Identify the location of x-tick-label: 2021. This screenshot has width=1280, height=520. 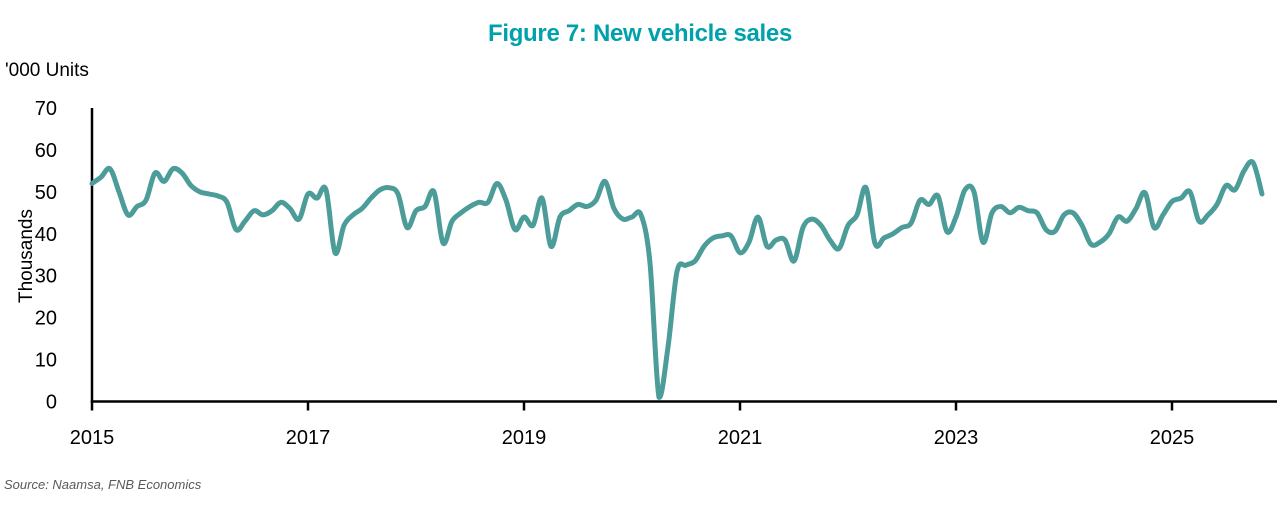
(740, 438).